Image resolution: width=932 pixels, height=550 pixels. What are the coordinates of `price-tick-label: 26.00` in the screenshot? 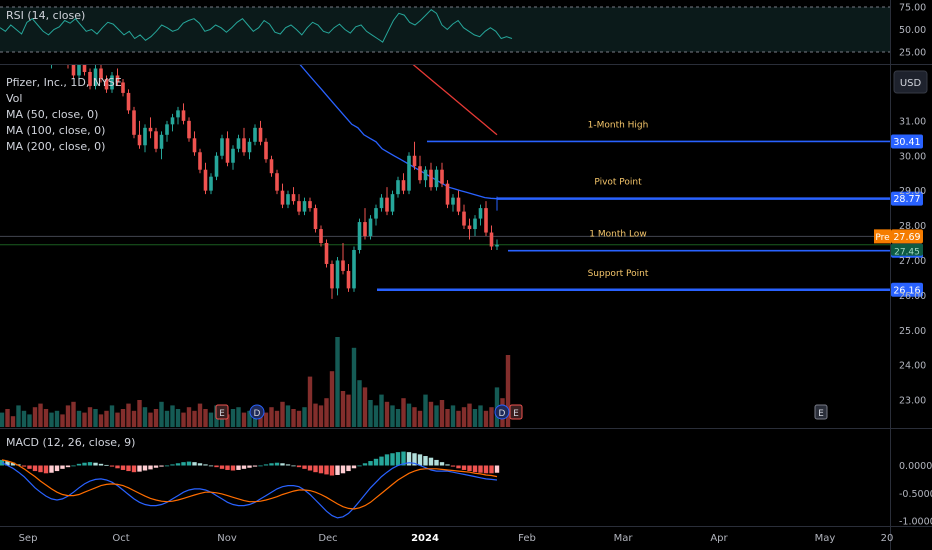 It's located at (912, 296).